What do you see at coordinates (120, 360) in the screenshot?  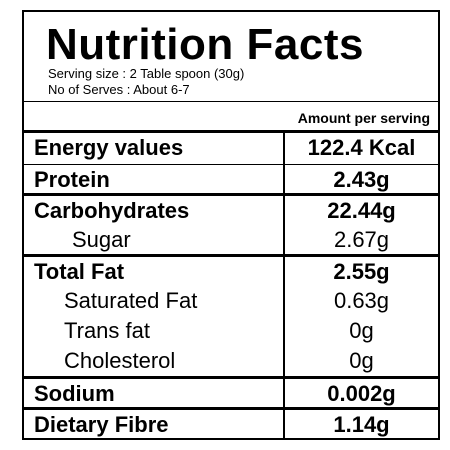 I see `nutrient: Cholesterol` at bounding box center [120, 360].